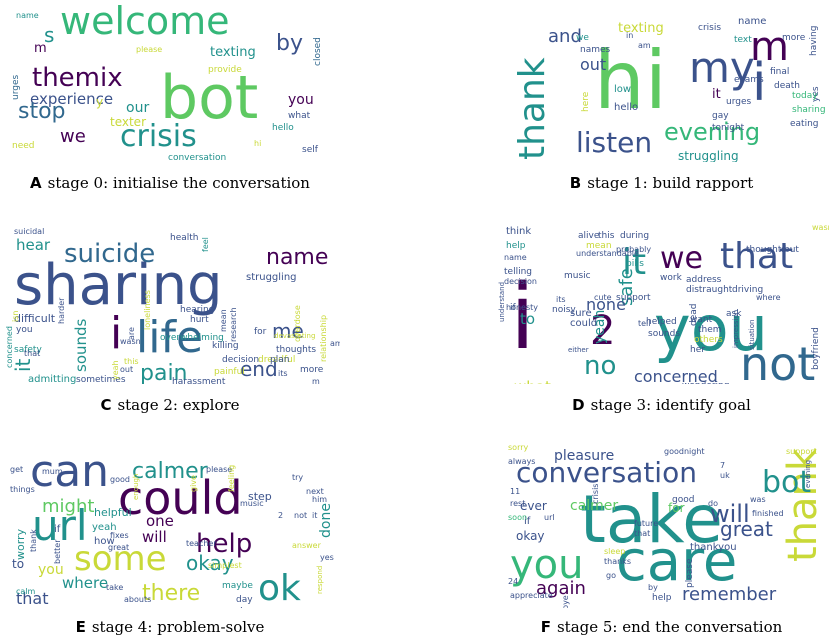 The width and height of the screenshot is (829, 642). Describe the element at coordinates (57, 551) in the screenshot. I see `cloud-word: better` at that location.